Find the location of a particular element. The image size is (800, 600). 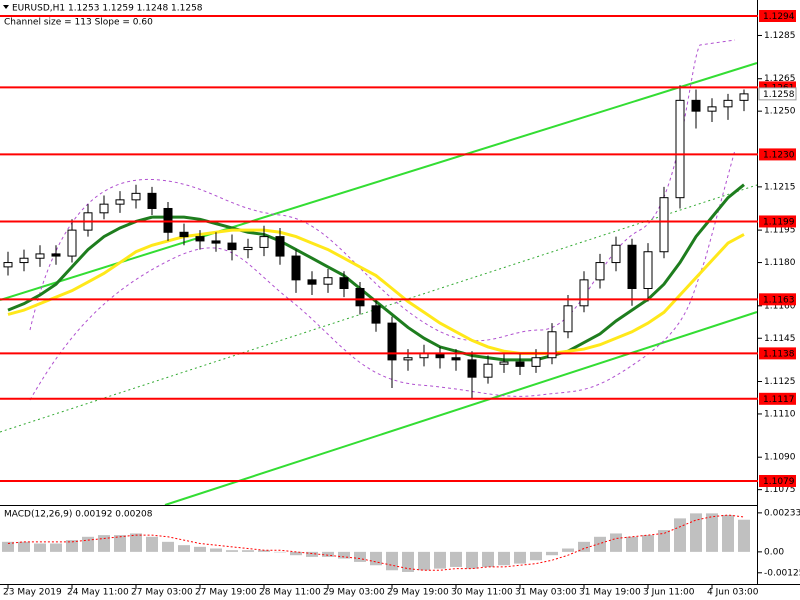

x-tick-label: 30 May 11:00 is located at coordinates (482, 593).